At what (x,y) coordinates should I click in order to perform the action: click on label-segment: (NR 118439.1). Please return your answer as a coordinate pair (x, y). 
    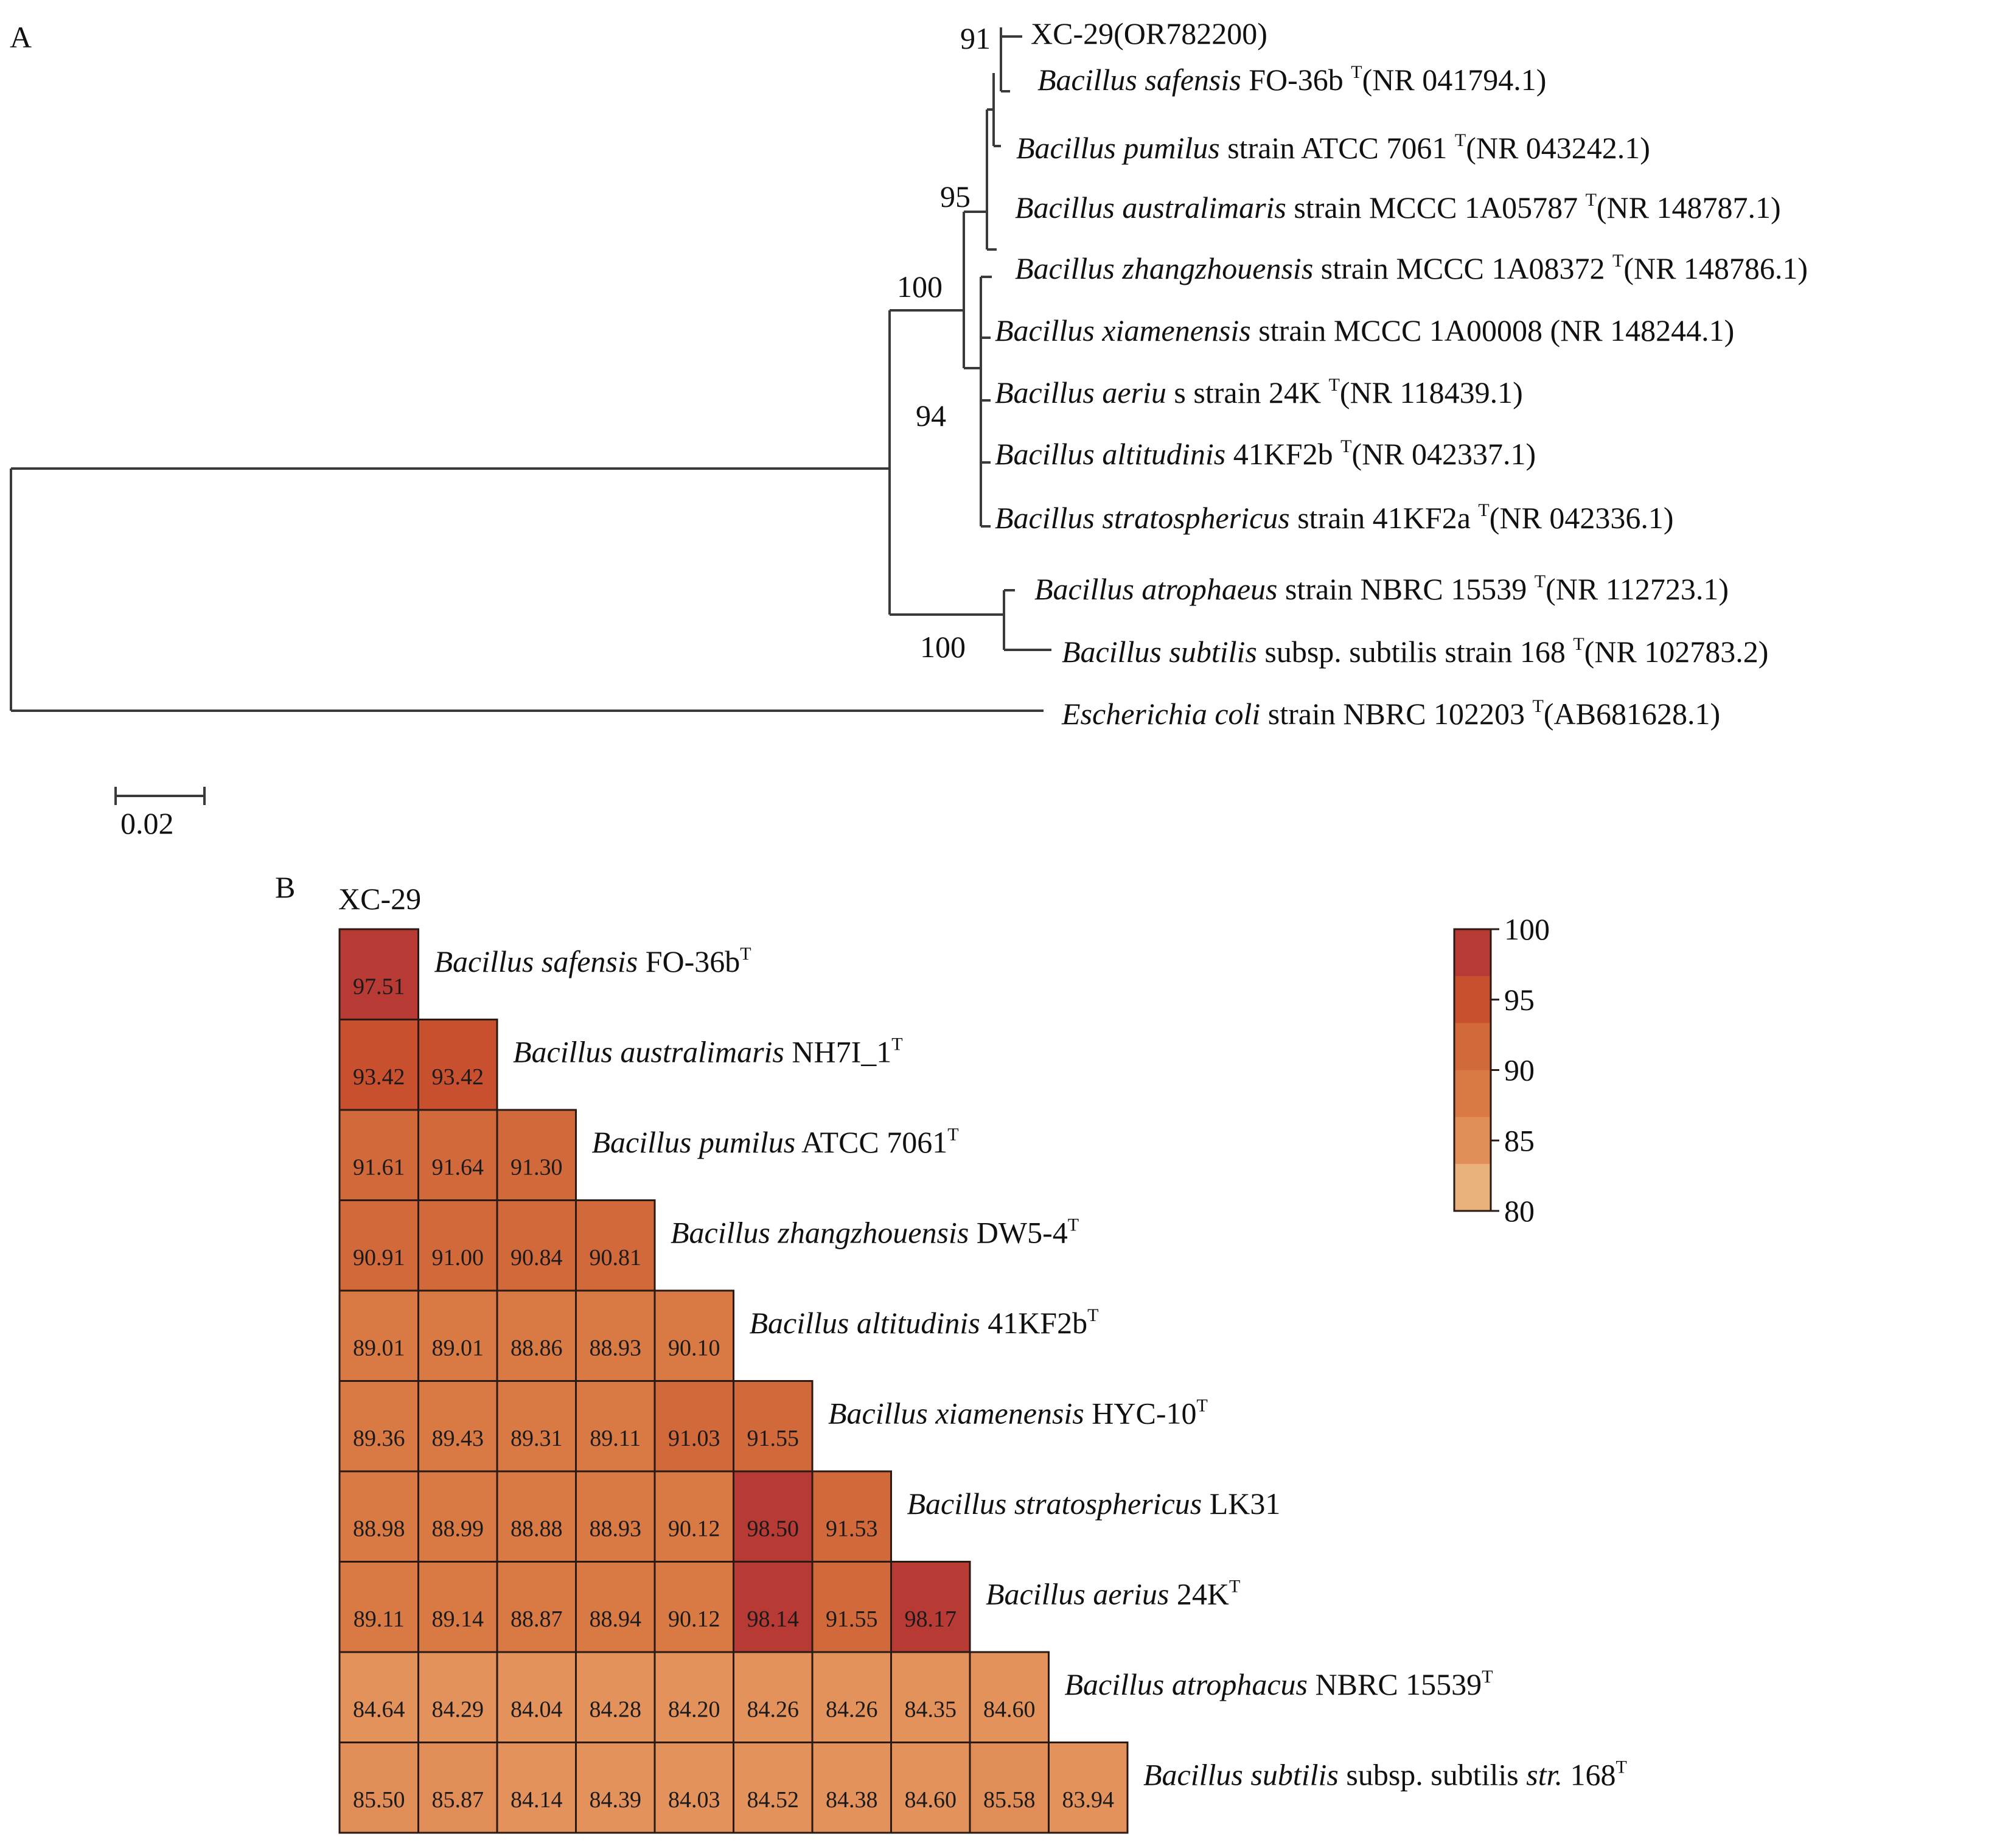
    Looking at the image, I should click on (1431, 392).